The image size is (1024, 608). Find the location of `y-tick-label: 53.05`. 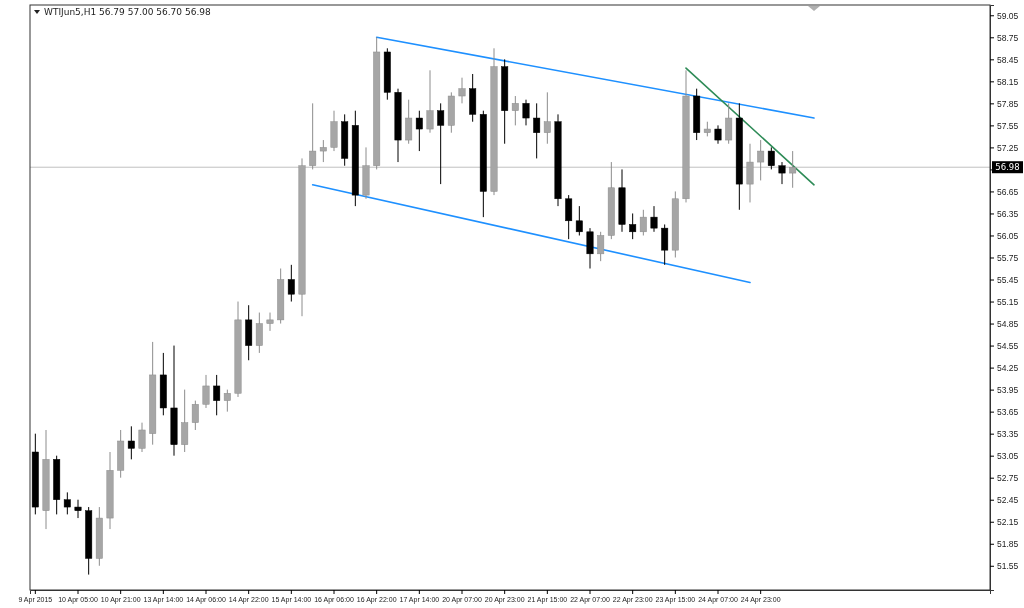

y-tick-label: 53.05 is located at coordinates (1008, 455).